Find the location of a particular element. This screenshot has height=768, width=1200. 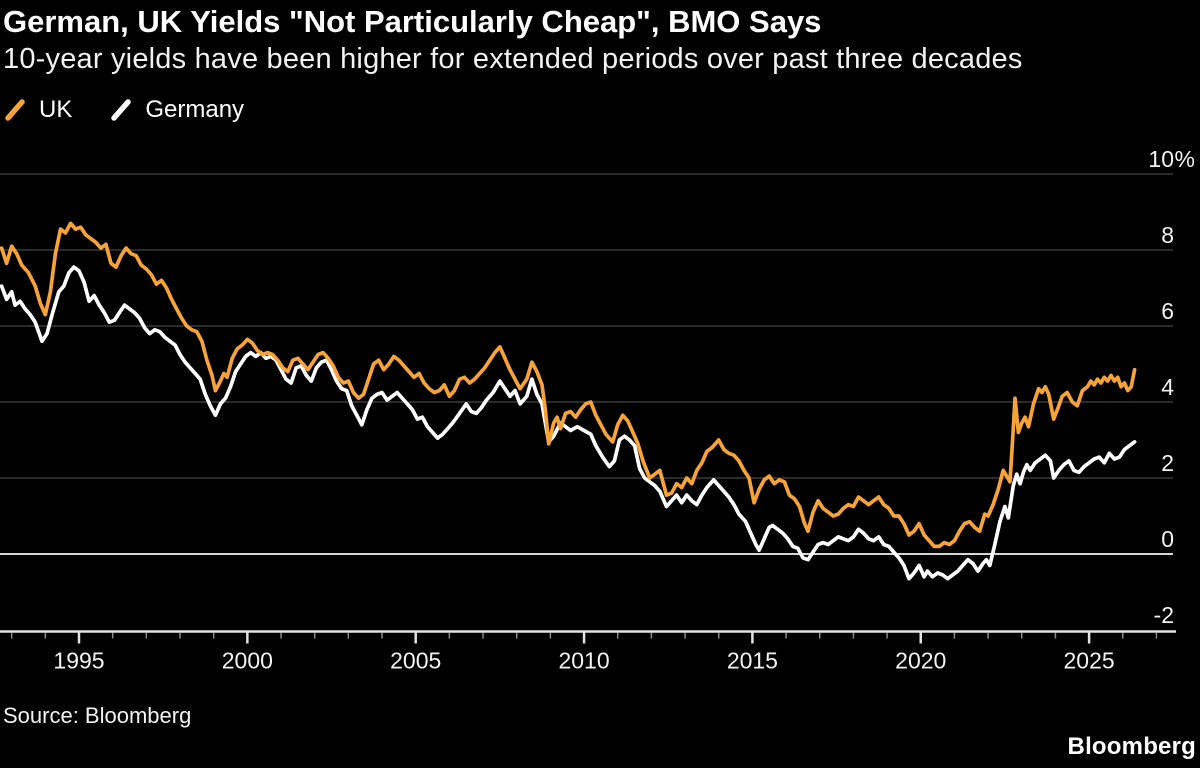

y-axis-unit-suffix: % is located at coordinates (1185, 159).